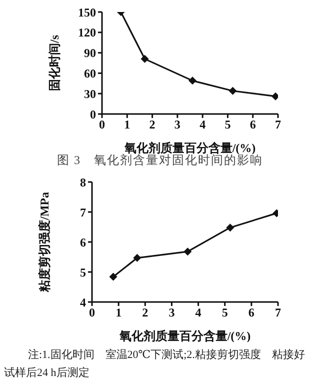 This screenshot has height=386, width=321. What do you see at coordinates (90, 93) in the screenshot?
I see `y-tick-label: 30` at bounding box center [90, 93].